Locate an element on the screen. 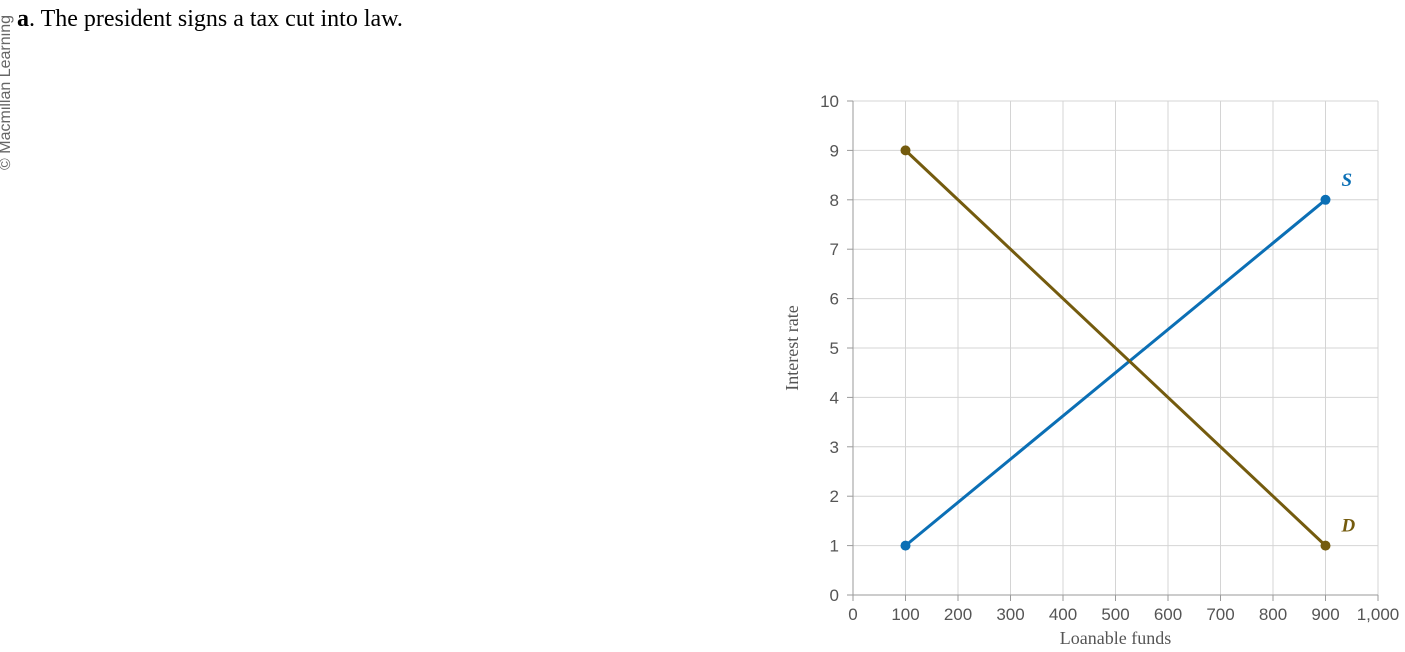  x-axis-title: Loanable funds is located at coordinates (1115, 638).